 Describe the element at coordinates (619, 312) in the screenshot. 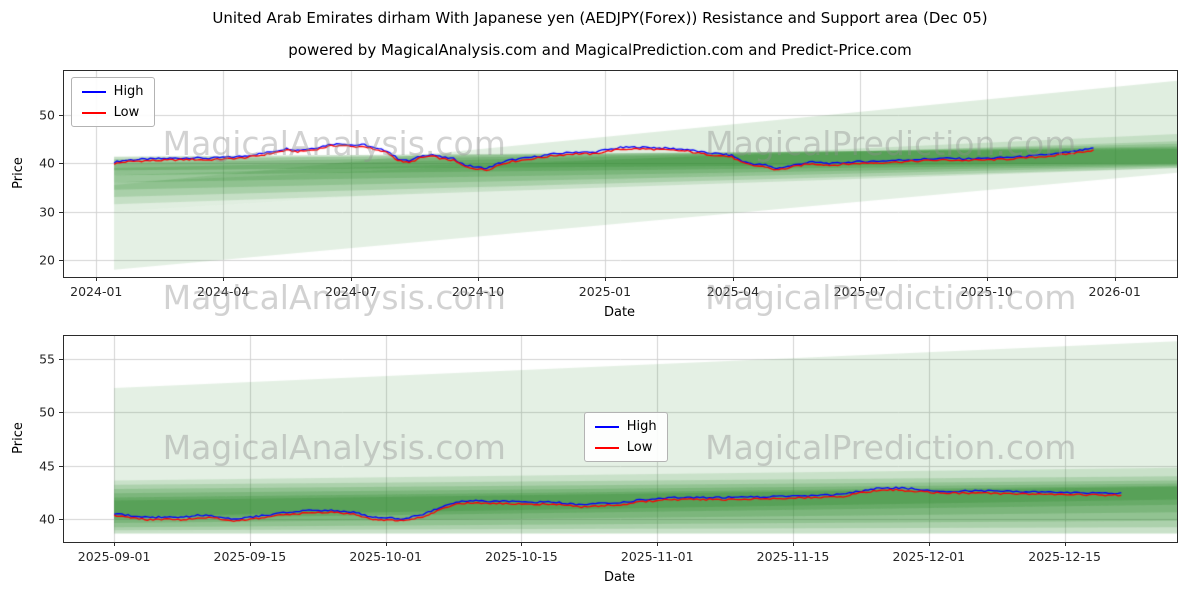

I see `top-chart-x-axis-label: Date` at that location.